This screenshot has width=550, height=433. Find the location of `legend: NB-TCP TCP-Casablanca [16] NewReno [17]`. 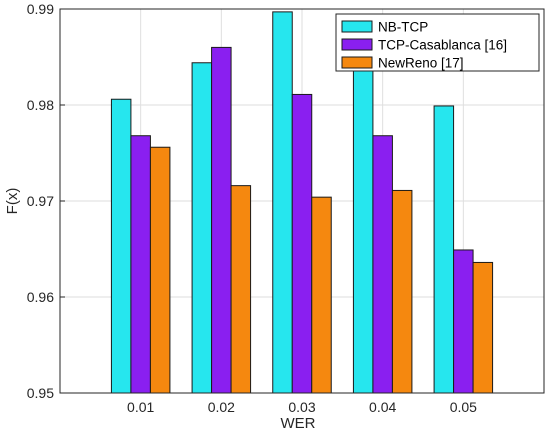

legend: NB-TCP TCP-Casablanca [16] NewReno [17] is located at coordinates (437, 42).